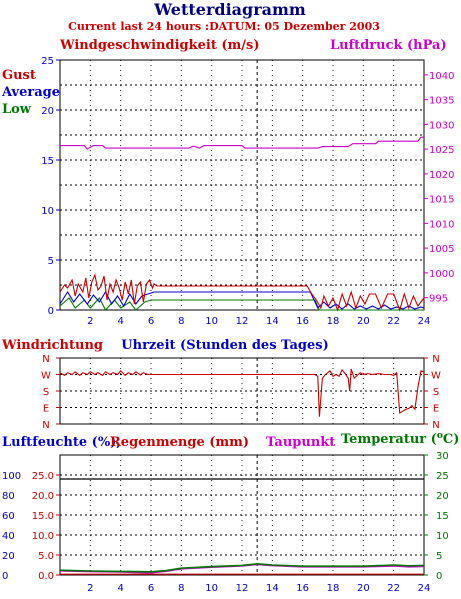  Describe the element at coordinates (19, 75) in the screenshot. I see `legend-gust: Gust` at that location.